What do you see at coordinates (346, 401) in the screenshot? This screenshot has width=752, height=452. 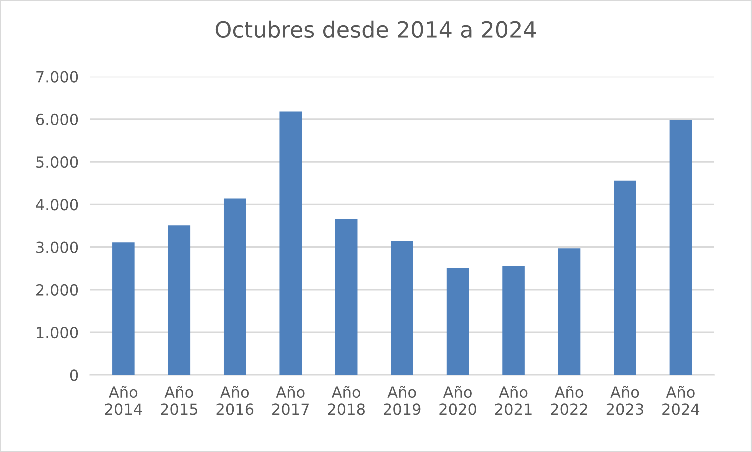 I see `x-tick-label: Año 2018` at bounding box center [346, 401].